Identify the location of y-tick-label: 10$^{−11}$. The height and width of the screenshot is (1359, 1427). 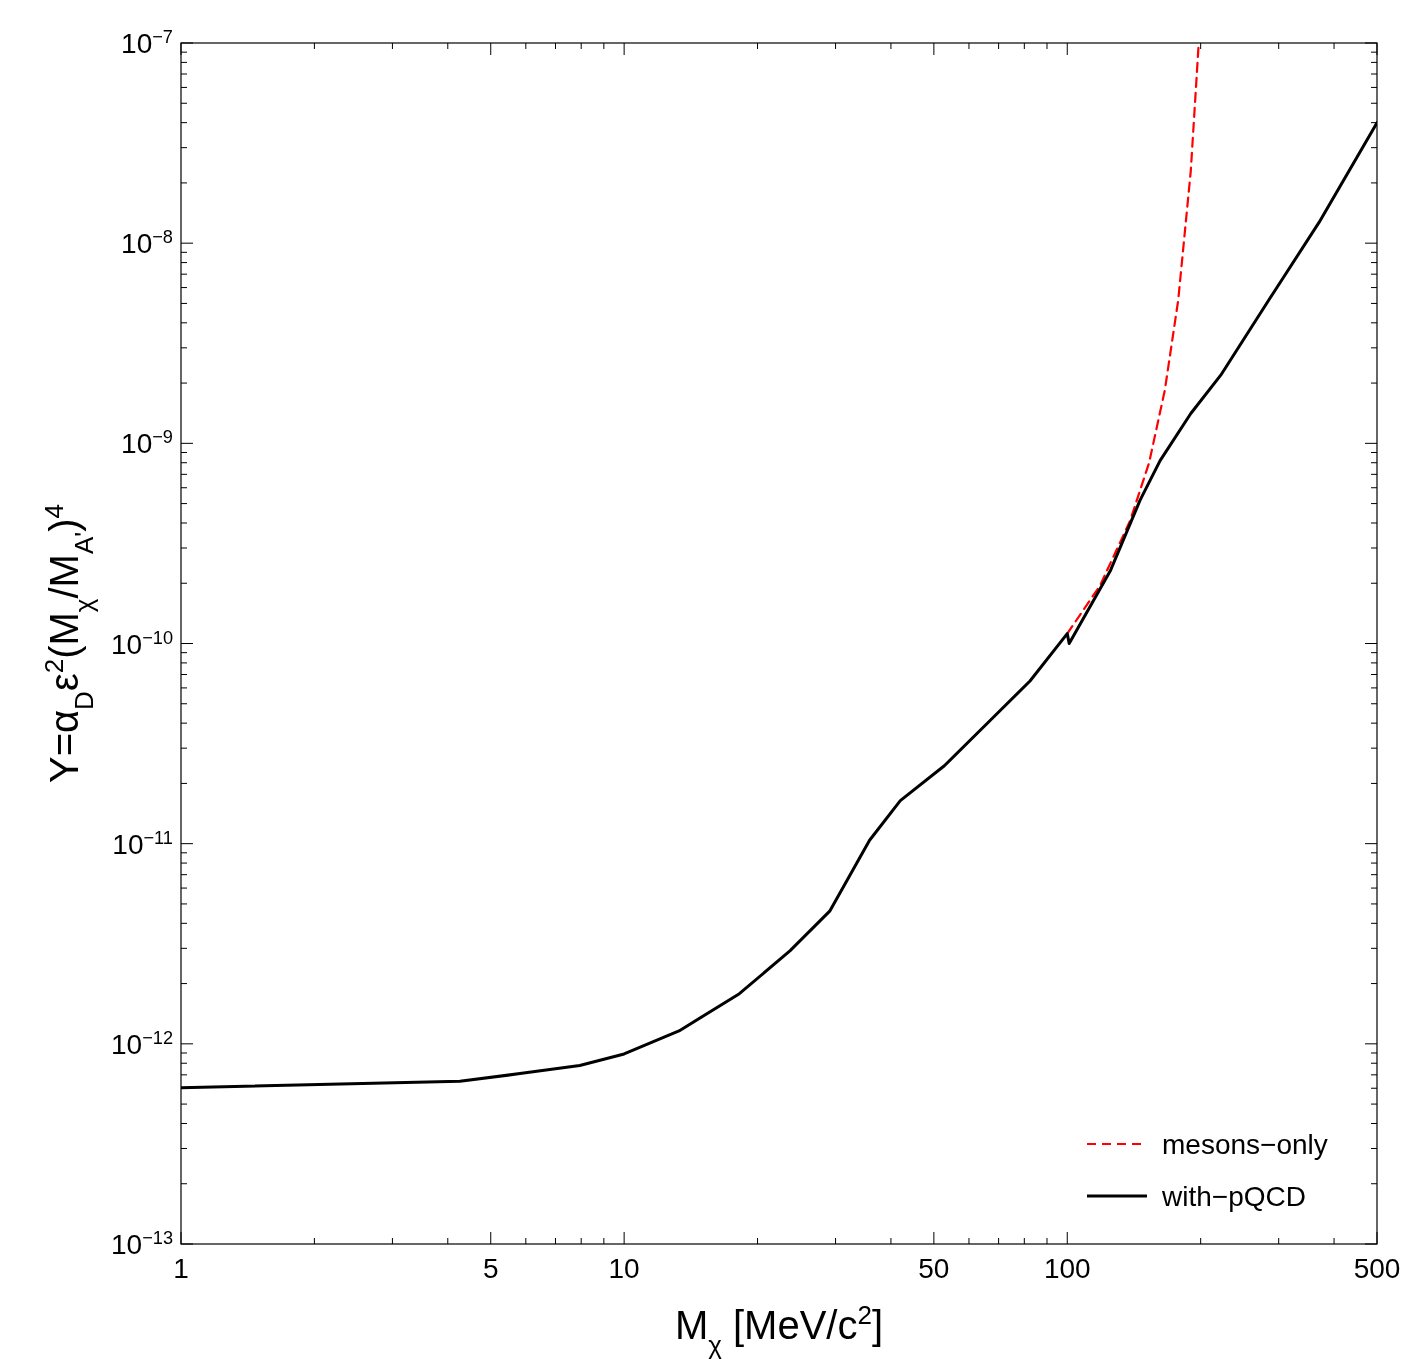
(142, 843).